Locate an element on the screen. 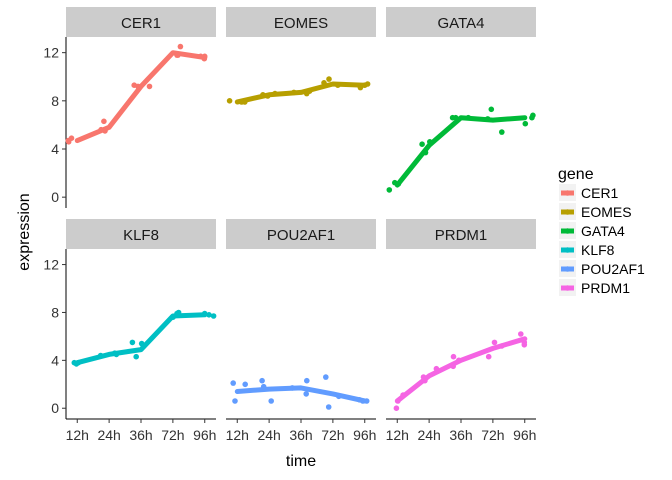 This screenshot has height=480, width=672. legend-key-point-eomes is located at coordinates (567, 212).